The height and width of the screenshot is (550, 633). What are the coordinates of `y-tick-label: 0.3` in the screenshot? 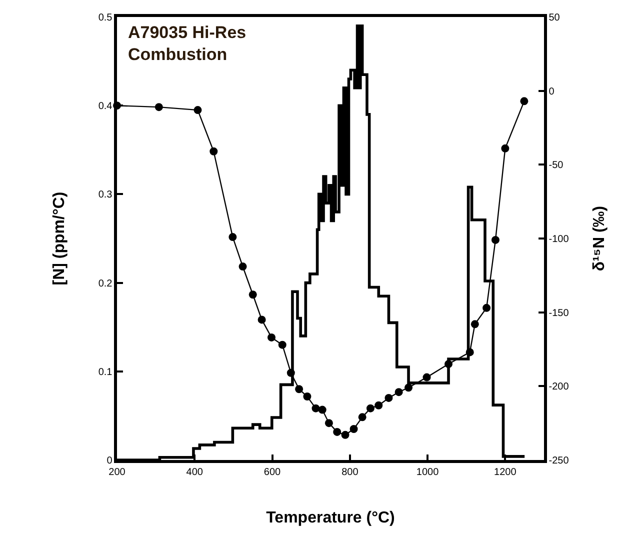 It's located at (105, 195).